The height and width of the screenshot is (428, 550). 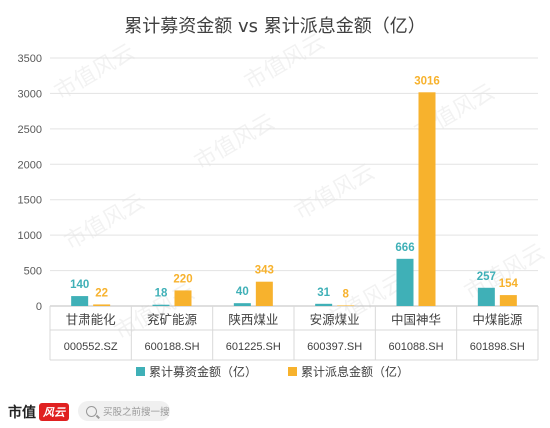 What do you see at coordinates (203, 371) in the screenshot?
I see `legend-label: 累计募资金额（亿）` at bounding box center [203, 371].